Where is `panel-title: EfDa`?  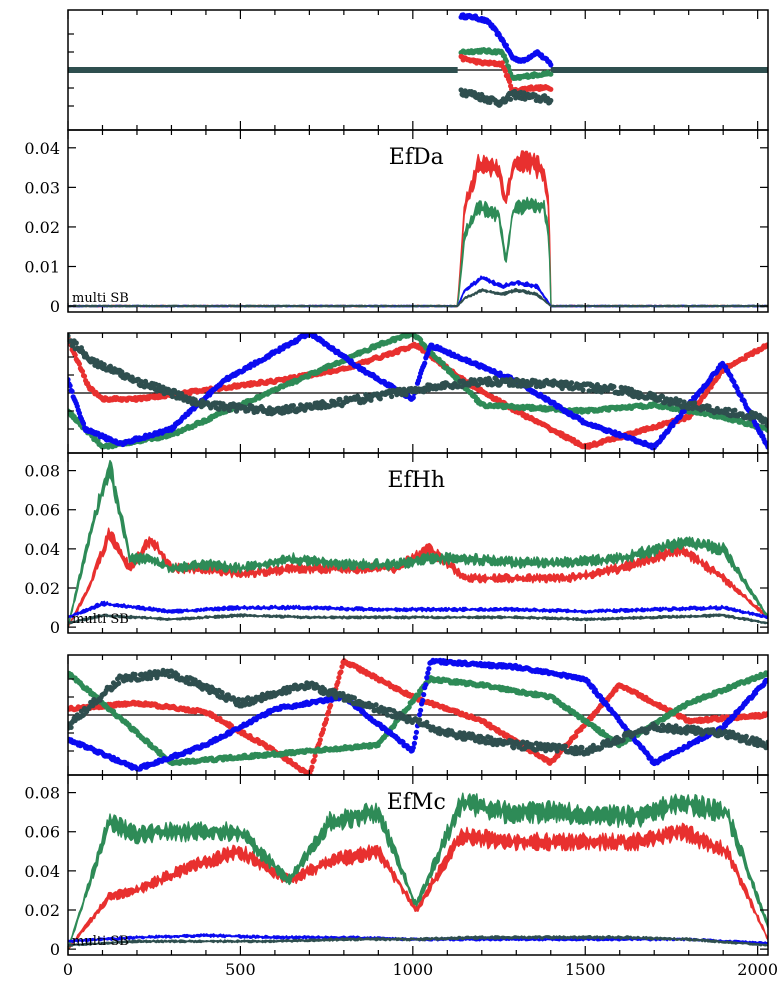
panel-title: EfDa is located at coordinates (416, 157).